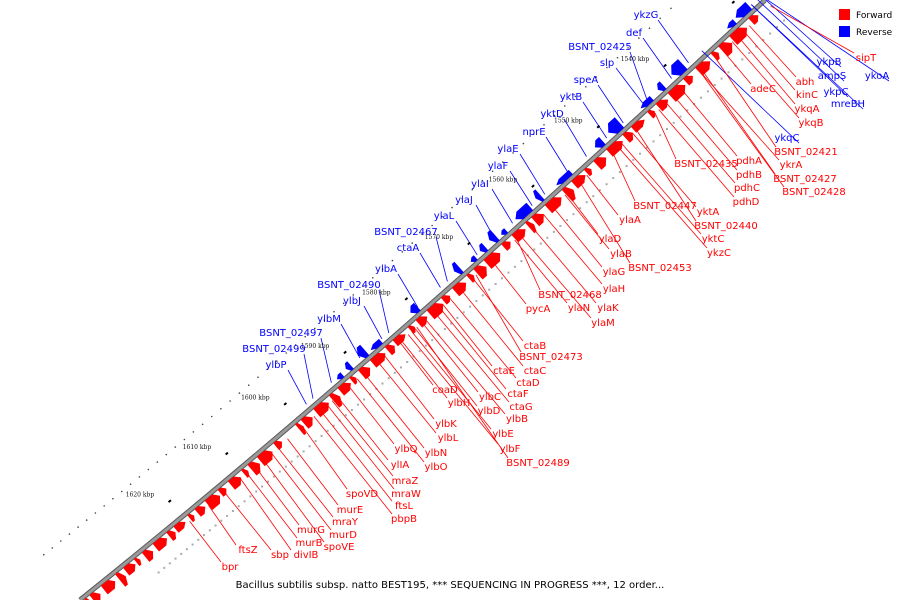 This screenshot has width=900, height=600. What do you see at coordinates (311, 530) in the screenshot?
I see `forward-gene-label: murG` at bounding box center [311, 530].